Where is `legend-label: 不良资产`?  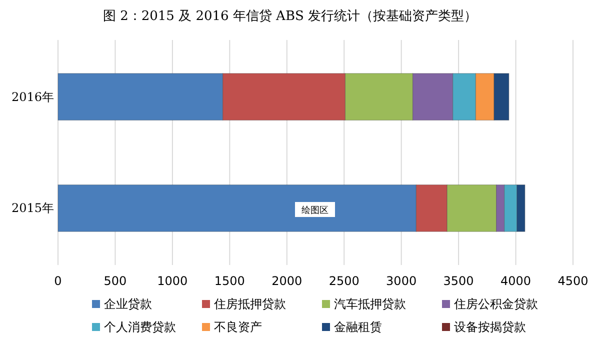 legend-label: 不良资产 is located at coordinates (238, 327).